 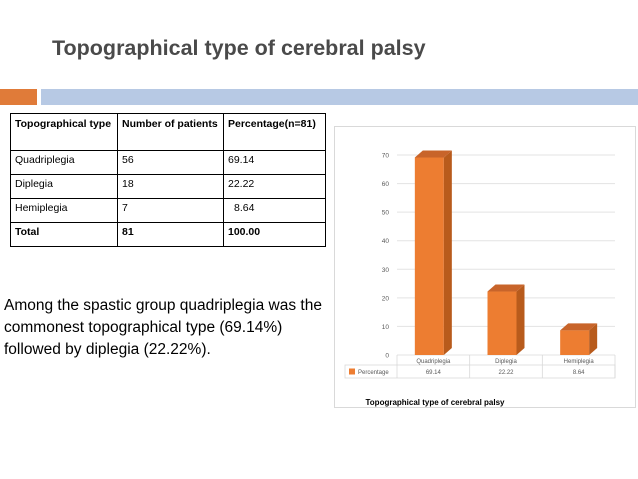 I want to click on y-tick-label: 60, so click(x=386, y=184).